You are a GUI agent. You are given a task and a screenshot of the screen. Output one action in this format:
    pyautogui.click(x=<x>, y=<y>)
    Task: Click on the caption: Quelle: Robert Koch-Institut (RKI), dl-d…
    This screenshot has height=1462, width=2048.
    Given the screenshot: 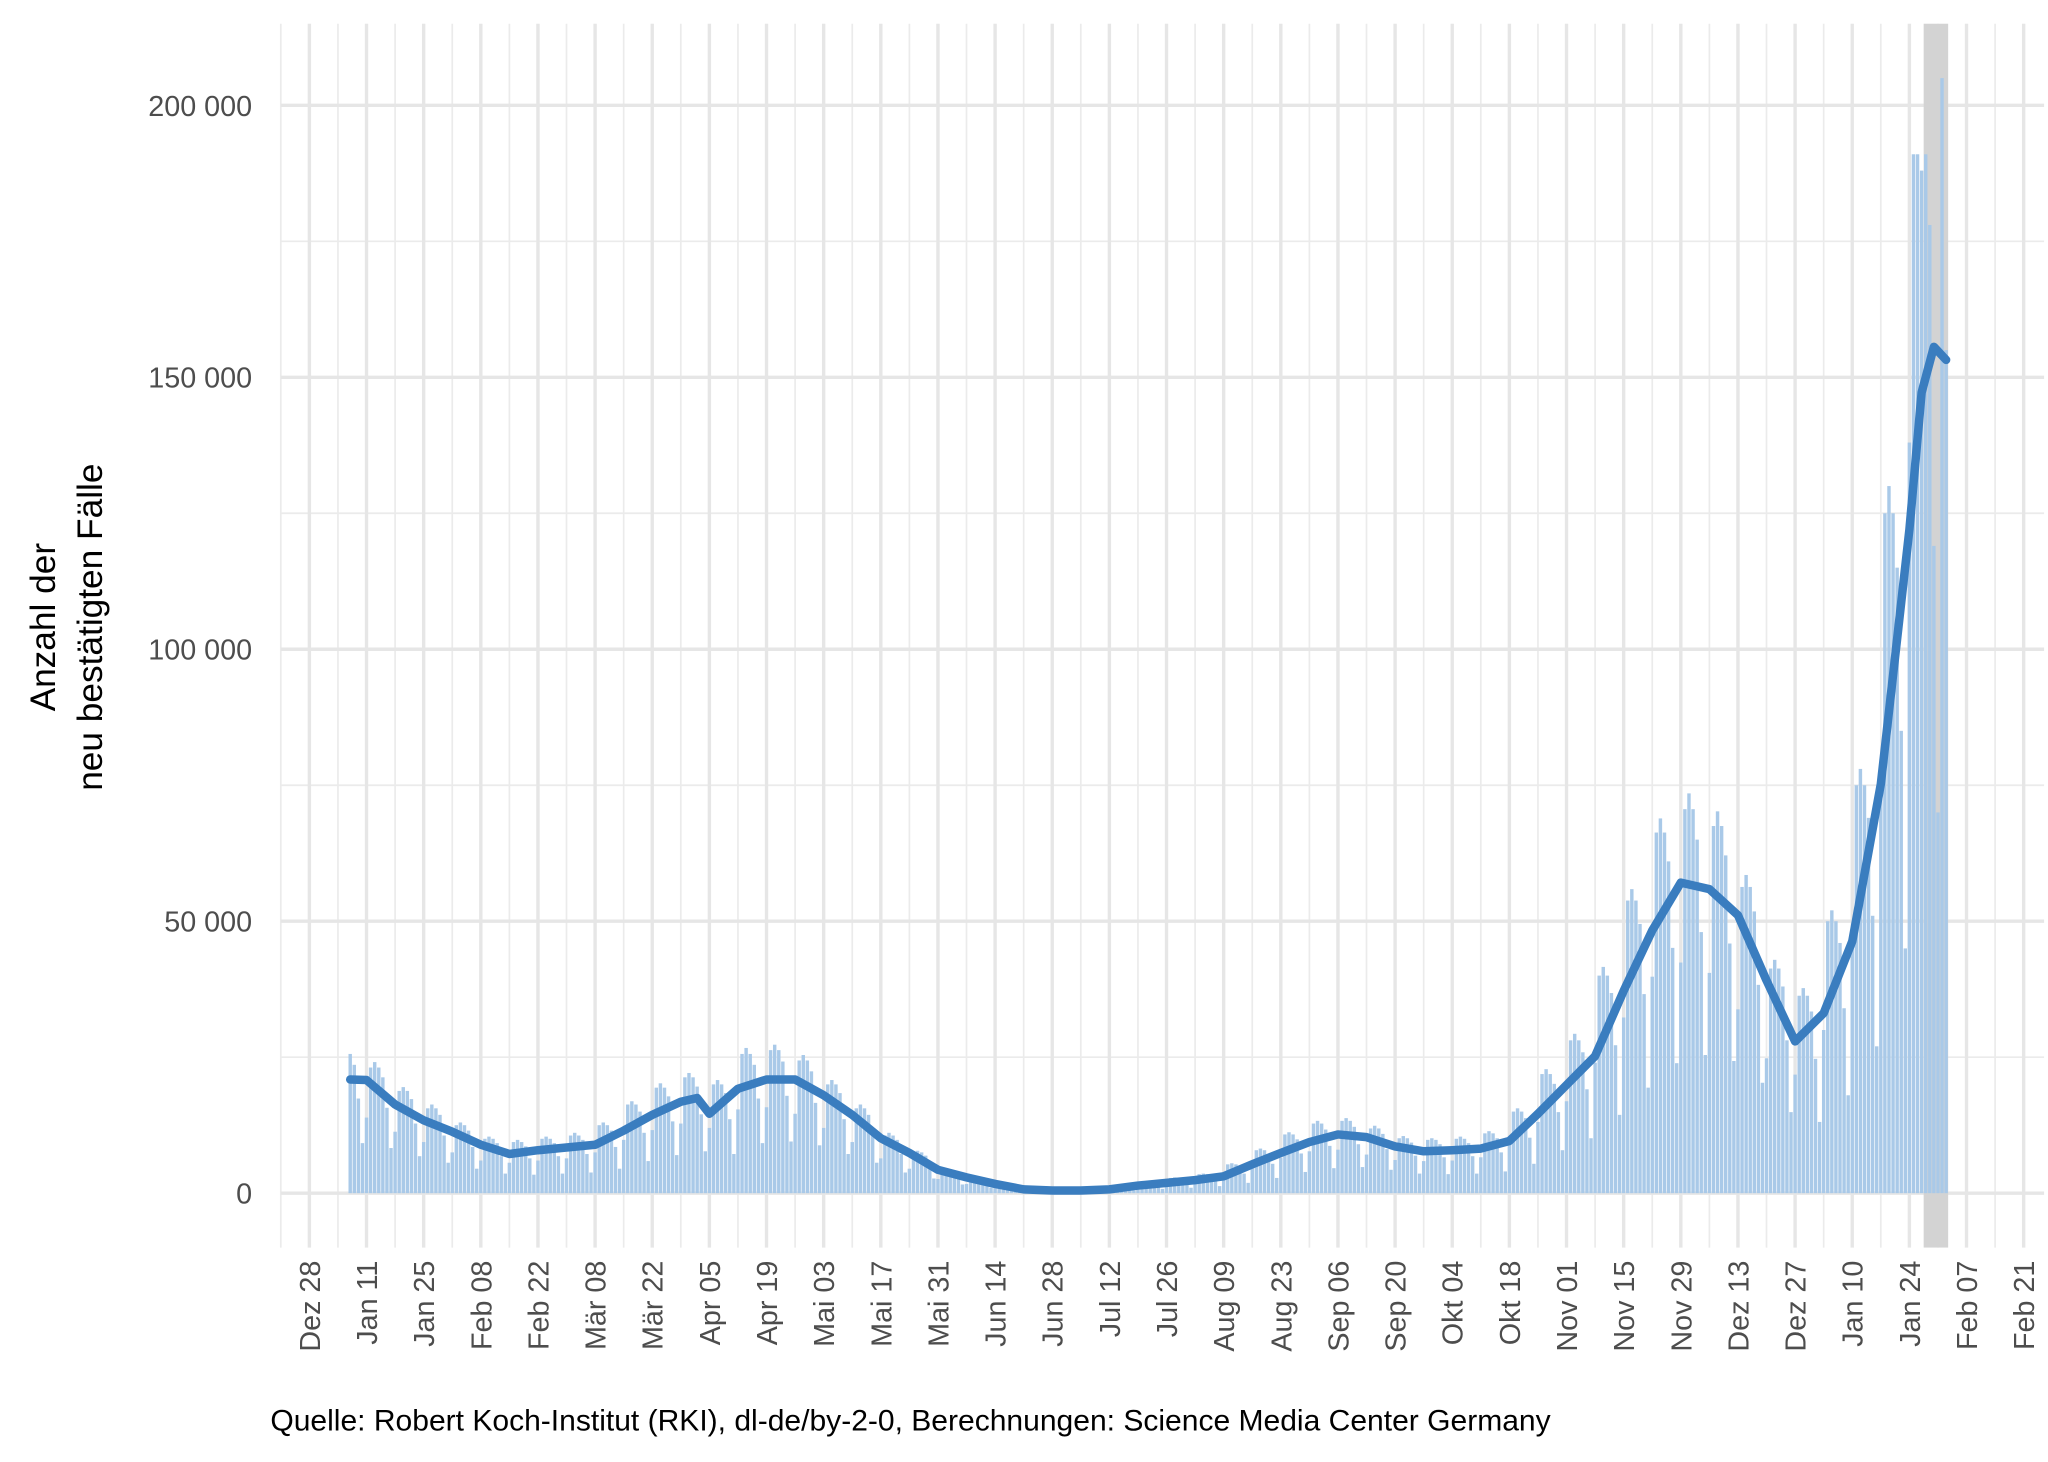 What is the action you would take?
    pyautogui.click(x=910, y=1420)
    